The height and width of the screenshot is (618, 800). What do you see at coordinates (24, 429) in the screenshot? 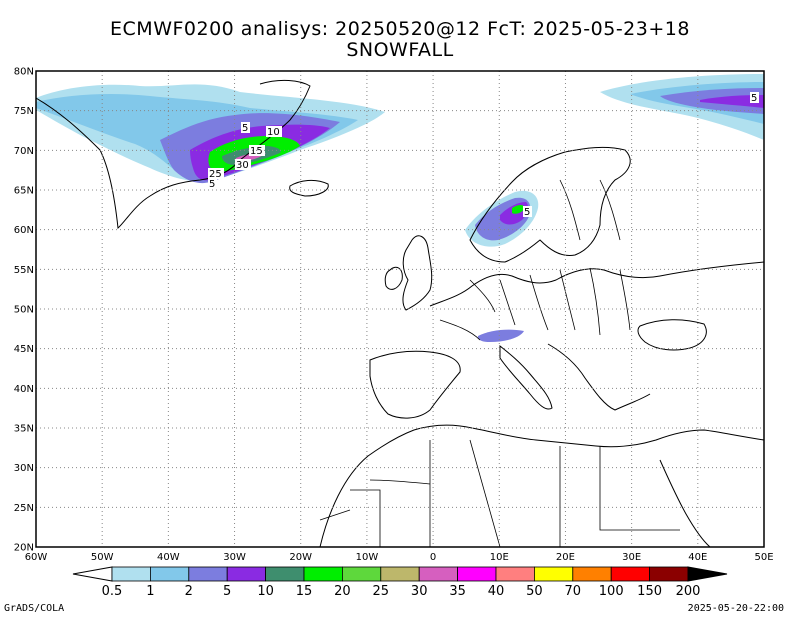
I see `latitude-label: 35N` at bounding box center [24, 429].